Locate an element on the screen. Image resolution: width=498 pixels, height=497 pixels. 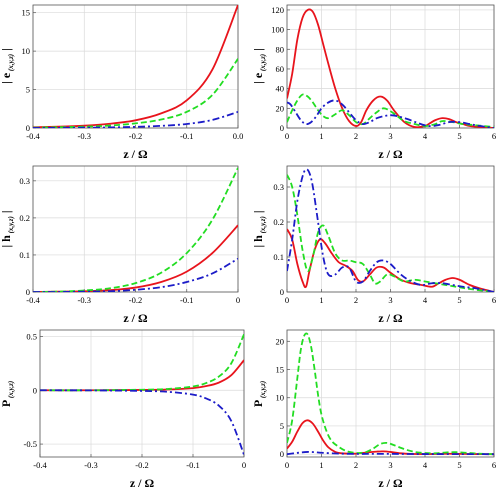
y-tick-label: 60 is located at coordinates (280, 69).